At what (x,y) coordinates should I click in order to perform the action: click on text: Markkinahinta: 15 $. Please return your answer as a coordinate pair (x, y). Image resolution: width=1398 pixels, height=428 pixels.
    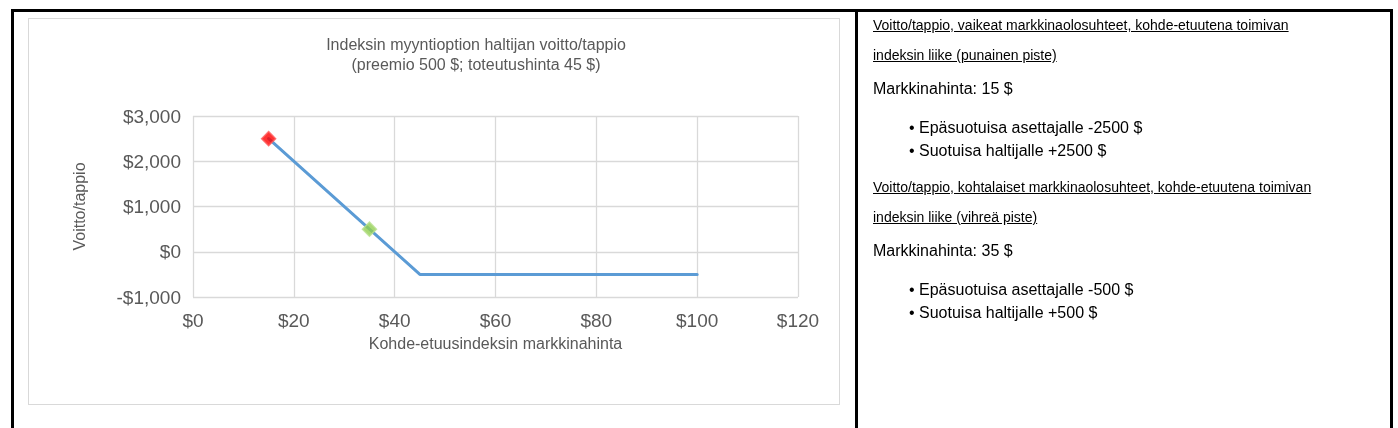
    Looking at the image, I should click on (943, 89).